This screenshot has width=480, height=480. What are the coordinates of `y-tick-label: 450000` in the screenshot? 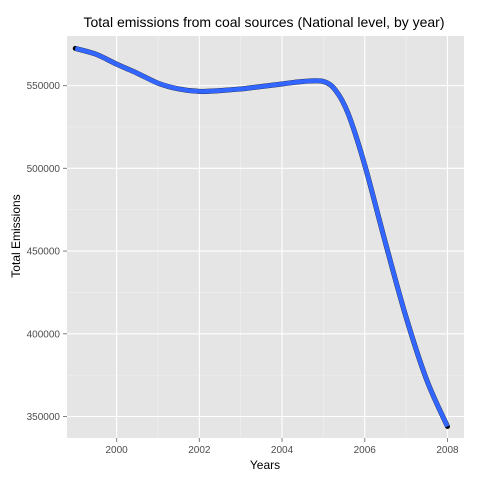 It's located at (44, 252).